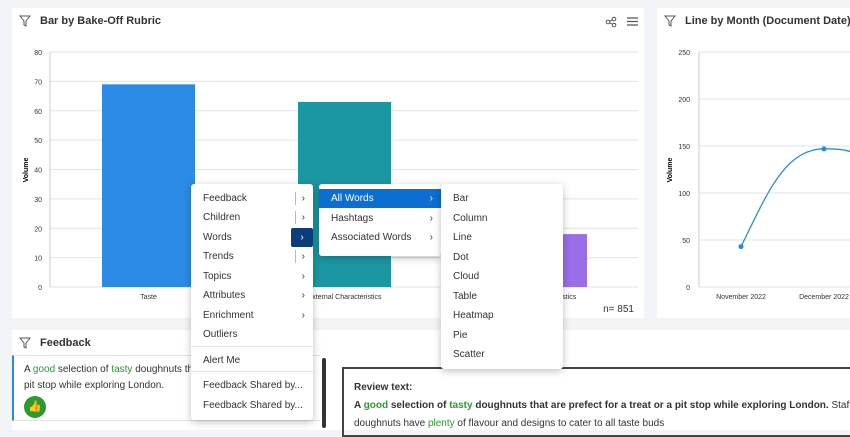 The width and height of the screenshot is (850, 437). I want to click on menu-item-associated-words: Associated Words ›, so click(380, 237).